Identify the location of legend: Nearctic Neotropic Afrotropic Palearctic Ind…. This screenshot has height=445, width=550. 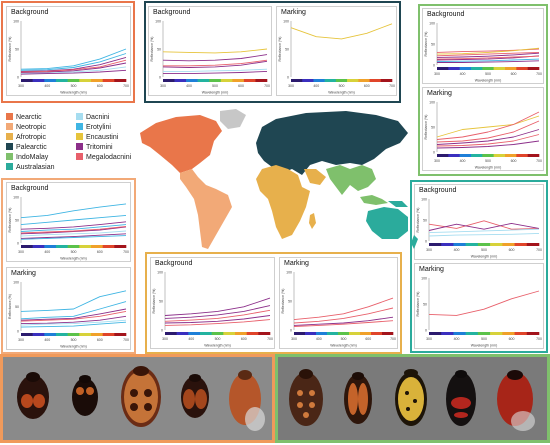
(71, 146).